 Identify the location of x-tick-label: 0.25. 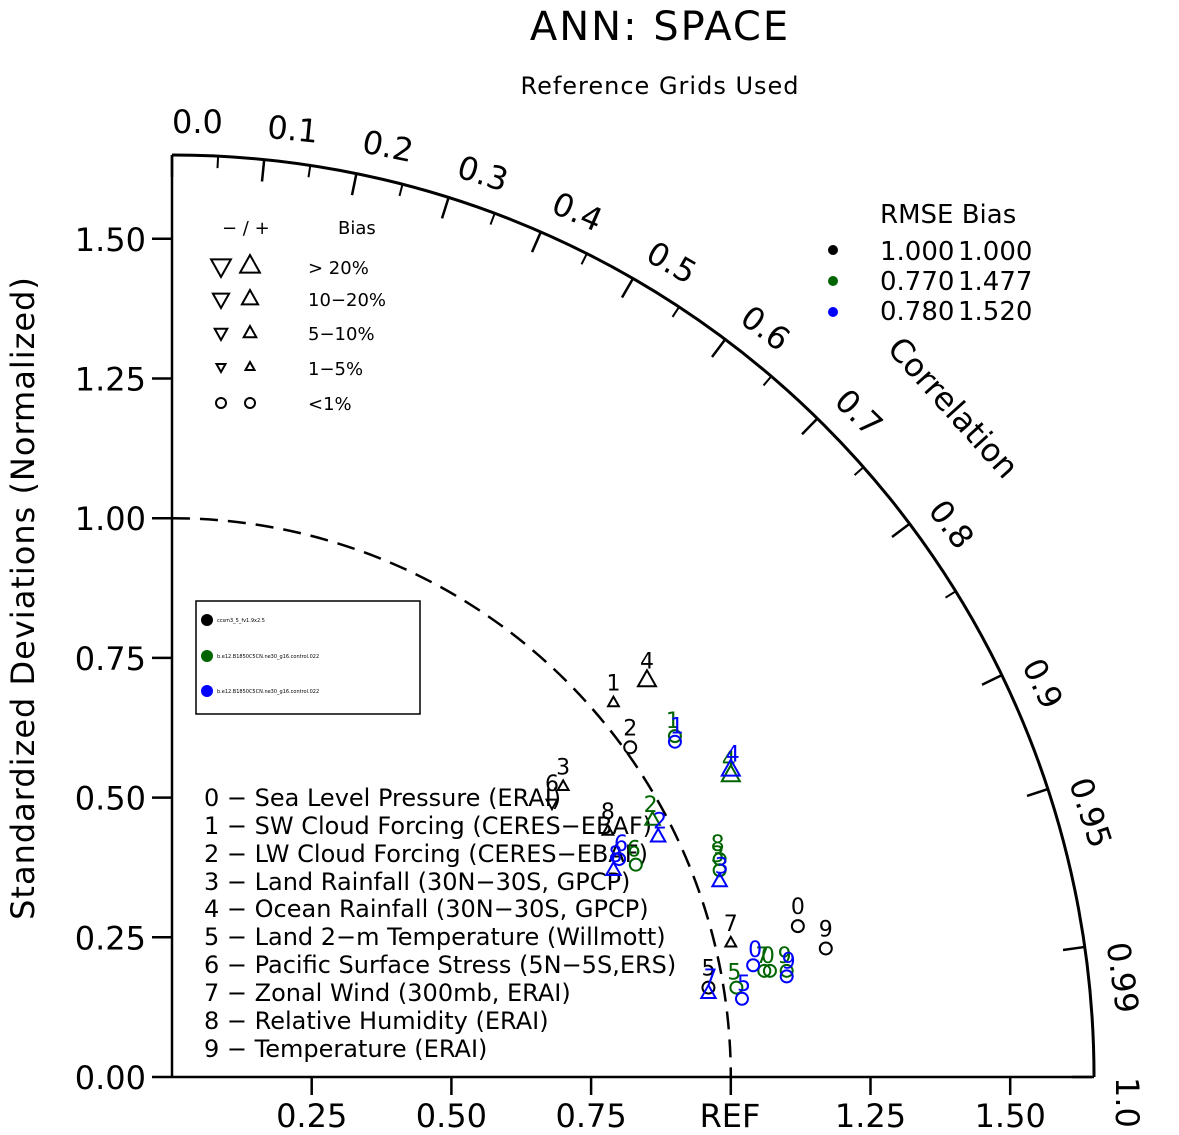
(311, 1116).